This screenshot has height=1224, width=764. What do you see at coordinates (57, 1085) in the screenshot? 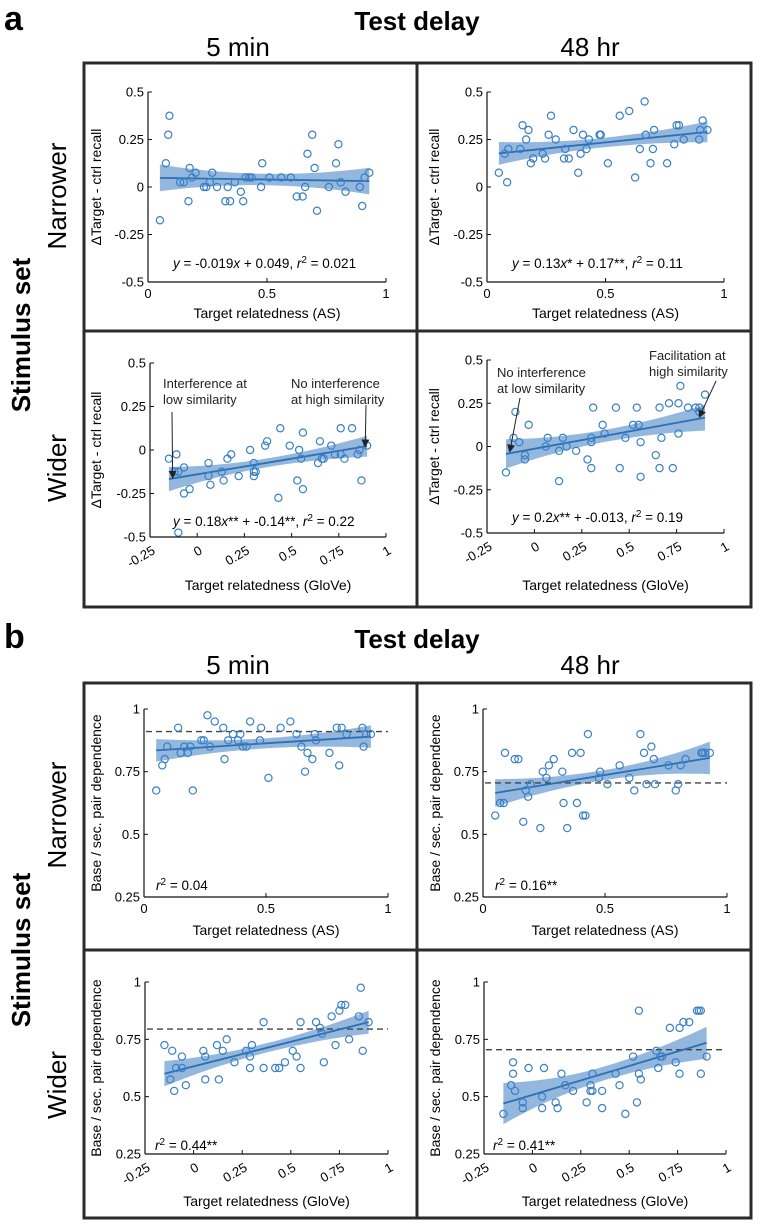
I see `row-label-wider-b: Wider` at bounding box center [57, 1085].